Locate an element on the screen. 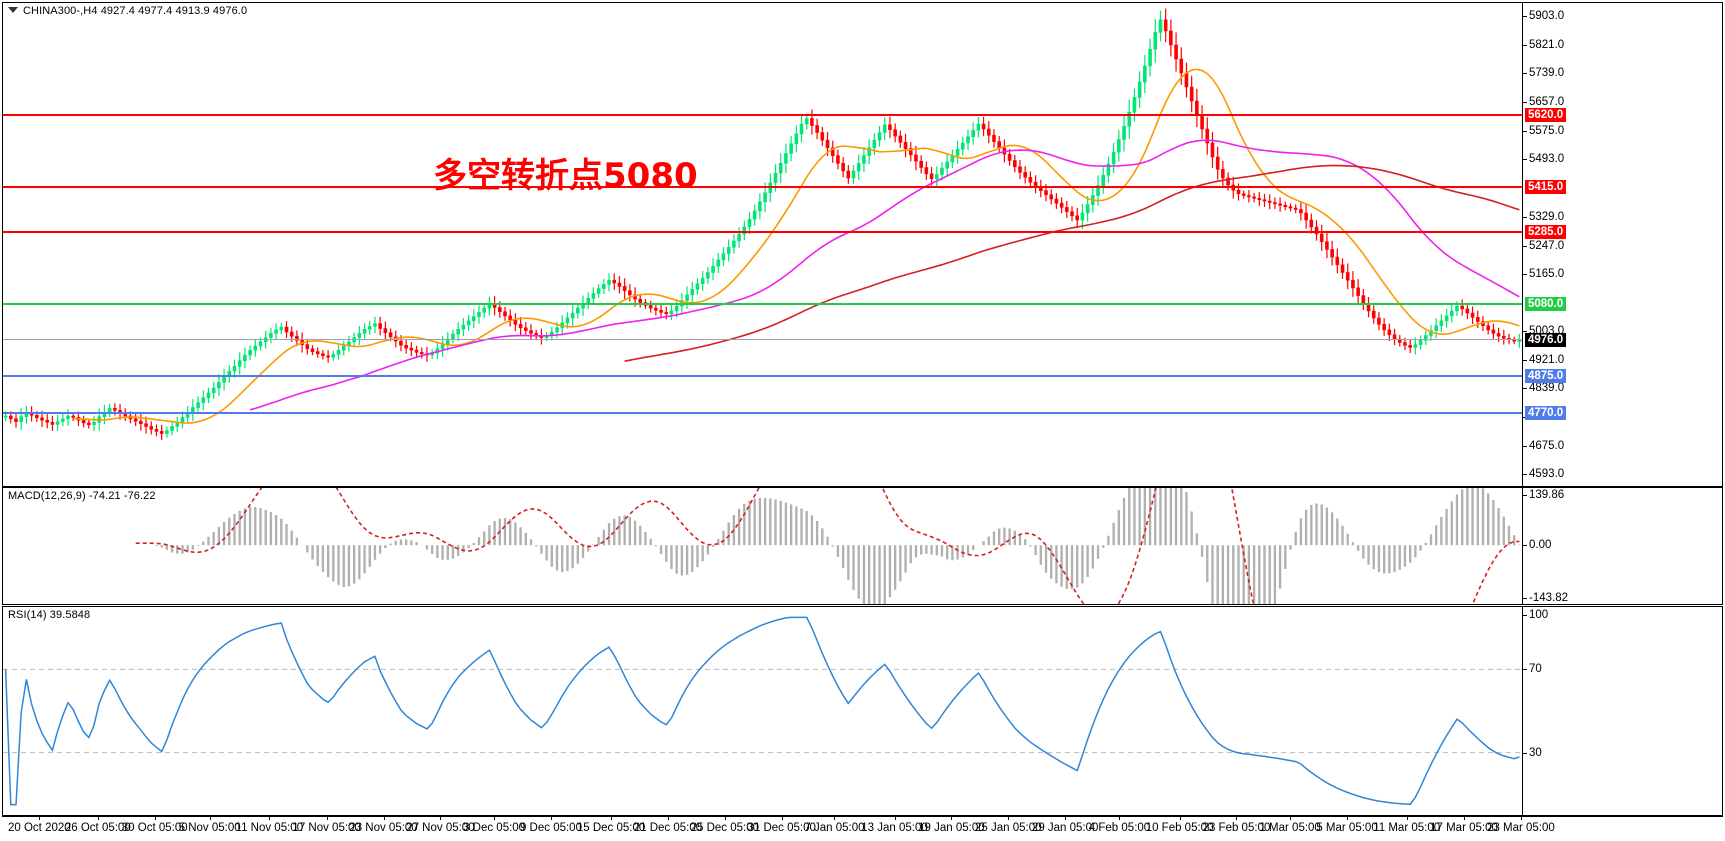  time-axis-label: 23 Mar 05:00 is located at coordinates (1521, 825).